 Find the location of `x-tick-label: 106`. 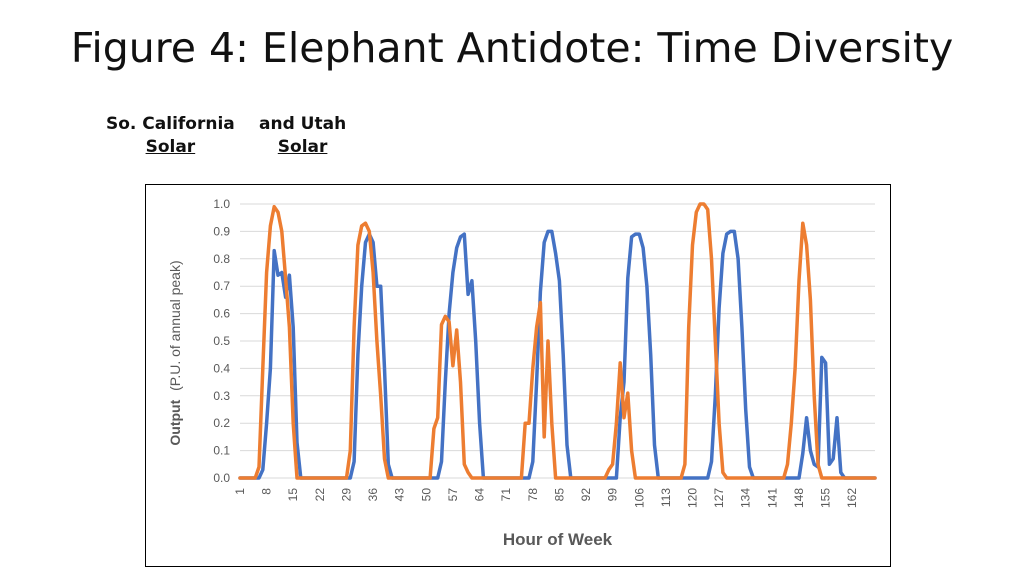

x-tick-label: 106 is located at coordinates (639, 498).